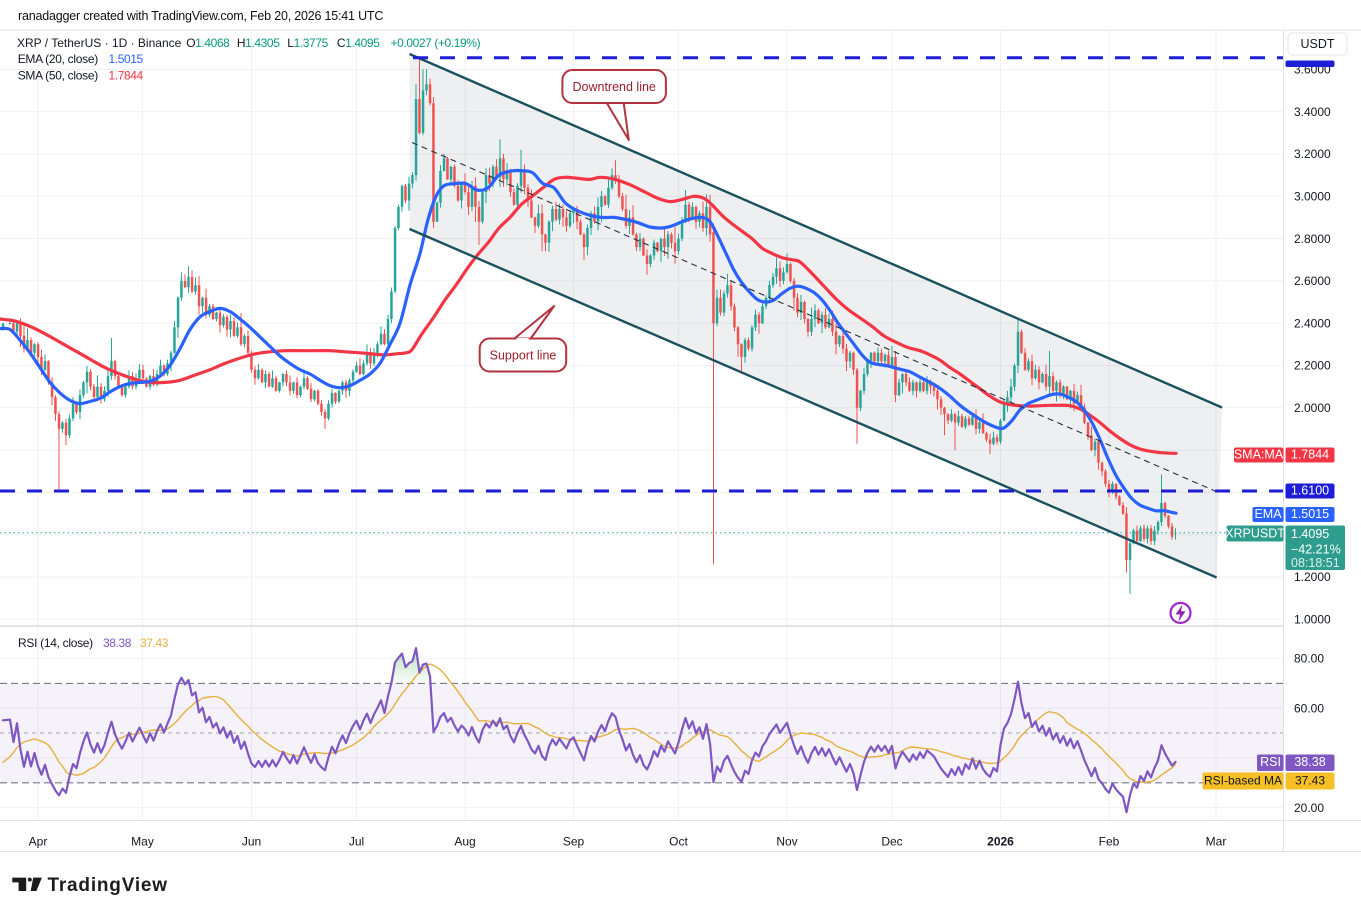  What do you see at coordinates (1312, 281) in the screenshot?
I see `svg-text: 2.6000` at bounding box center [1312, 281].